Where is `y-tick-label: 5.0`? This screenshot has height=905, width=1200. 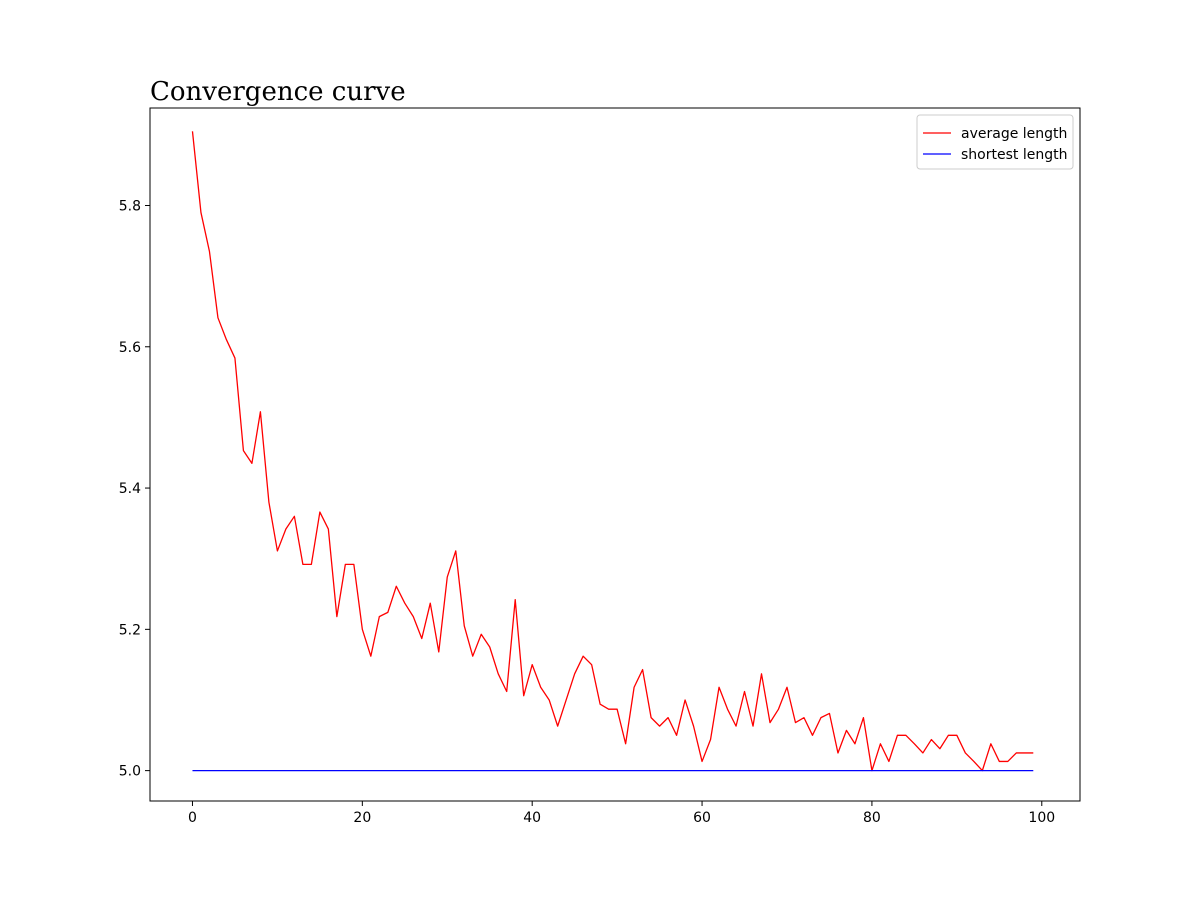 y-tick-label: 5.0 is located at coordinates (130, 772).